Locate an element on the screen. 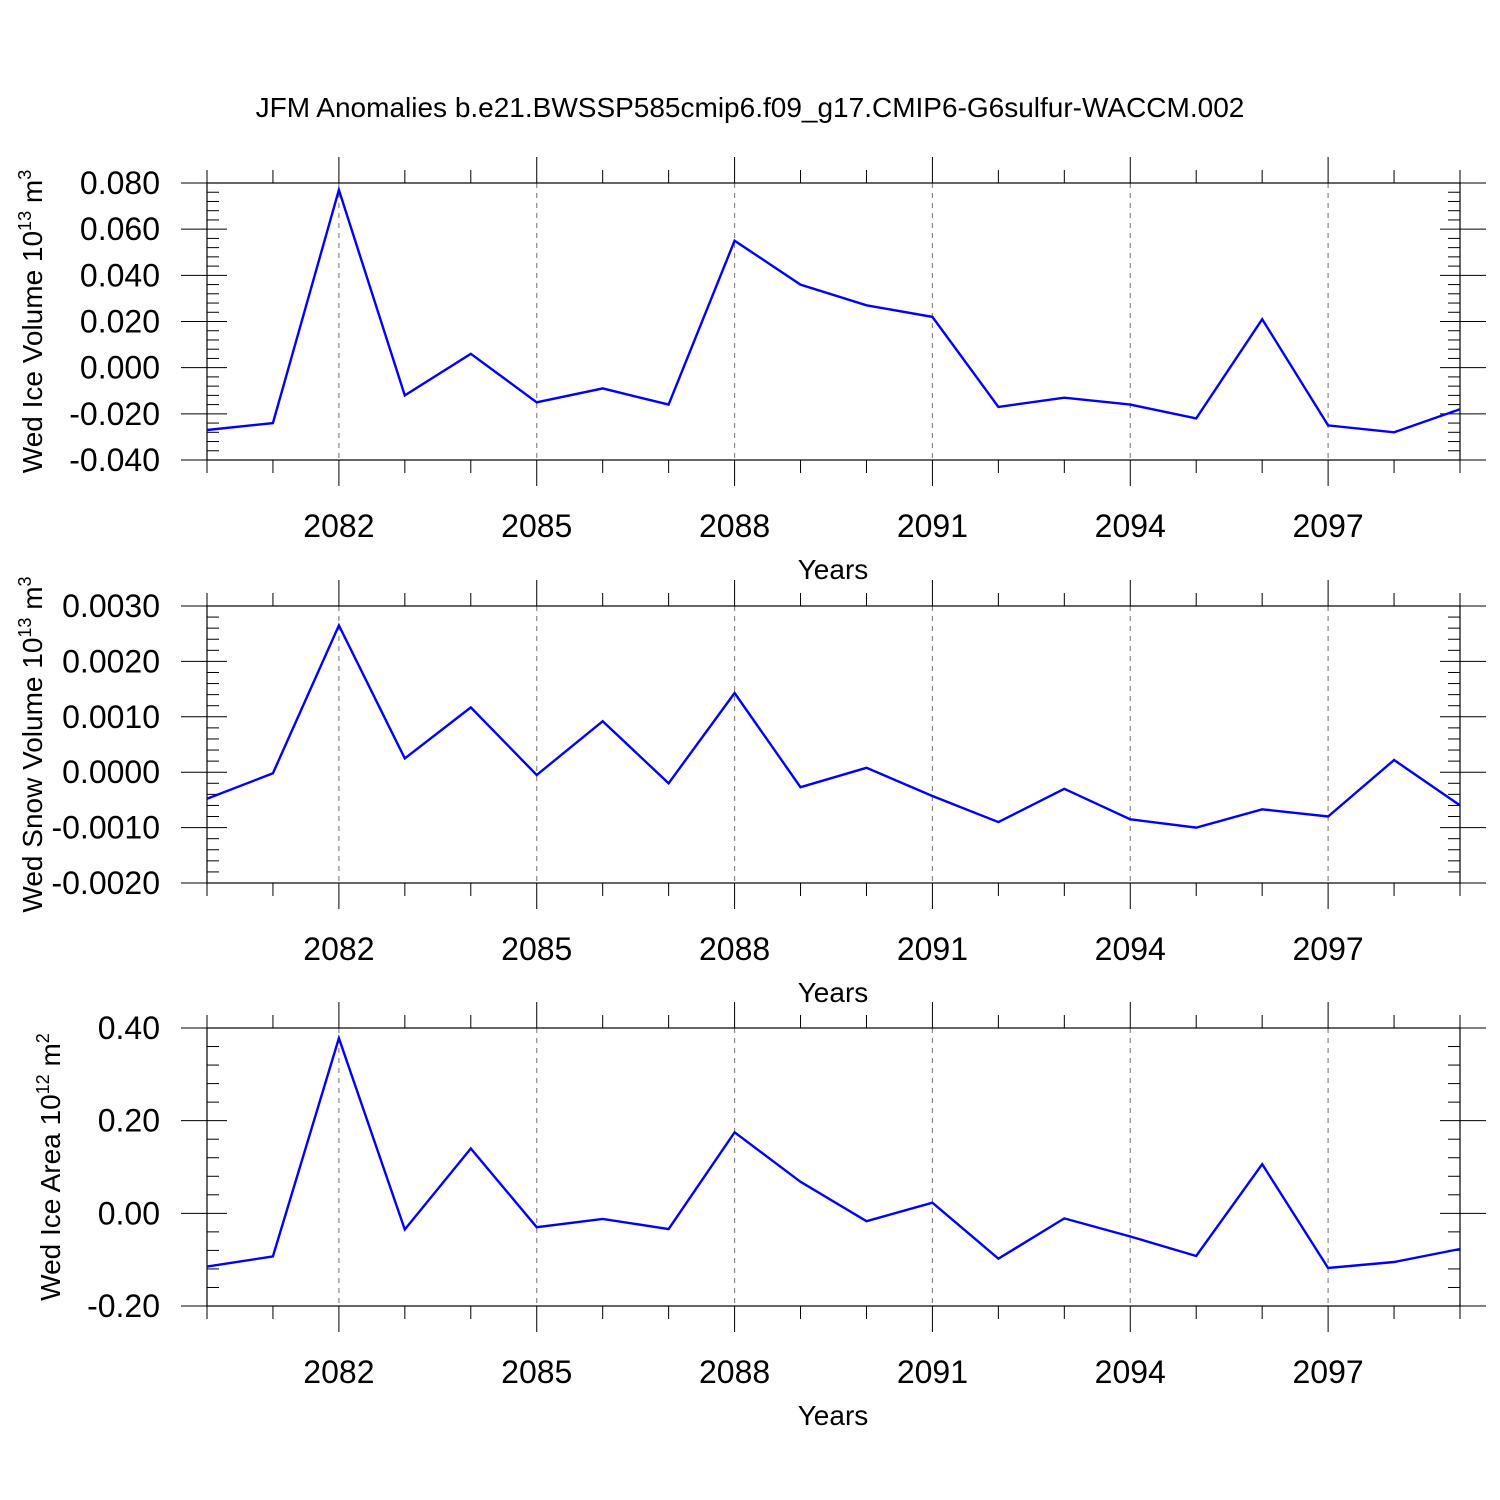  y-tick-label: 0.40 is located at coordinates (129, 1028).